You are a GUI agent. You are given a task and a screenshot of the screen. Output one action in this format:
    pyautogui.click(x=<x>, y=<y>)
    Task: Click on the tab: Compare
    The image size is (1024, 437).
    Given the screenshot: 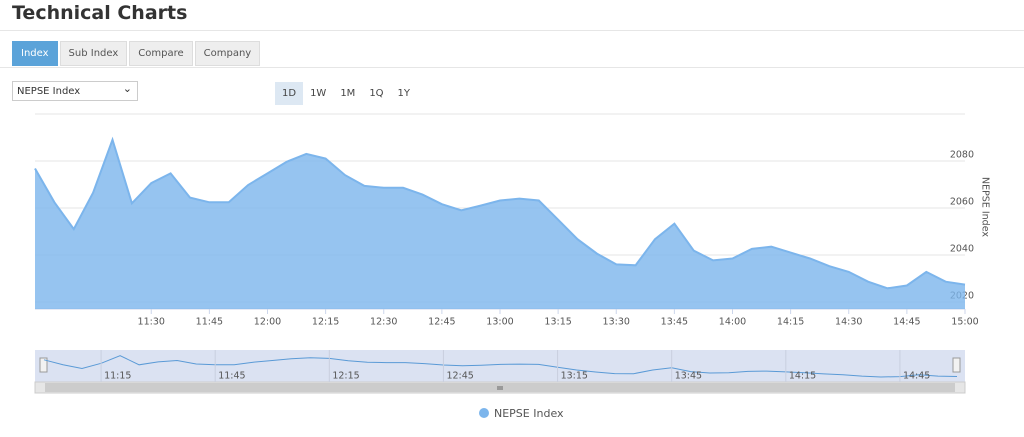 What is the action you would take?
    pyautogui.click(x=161, y=53)
    